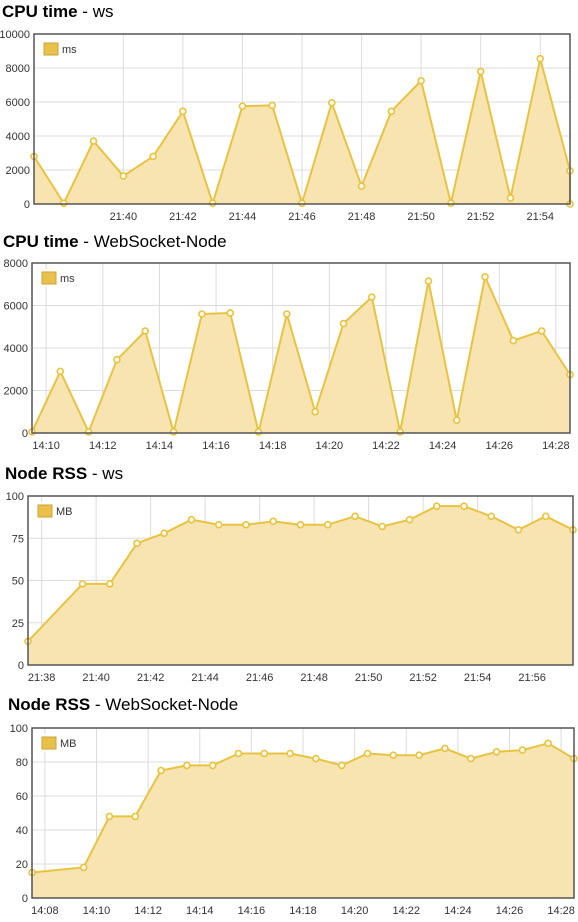 The image size is (578, 922). Describe the element at coordinates (123, 704) in the screenshot. I see `chart-title: Node RSS - WebSocket-Node` at that location.